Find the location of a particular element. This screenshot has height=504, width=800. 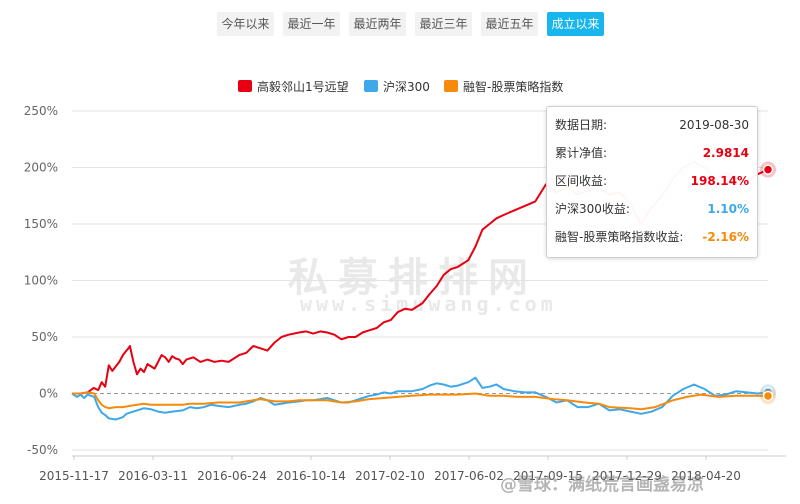

watermark-text: 私募排排网 is located at coordinates (413, 278).